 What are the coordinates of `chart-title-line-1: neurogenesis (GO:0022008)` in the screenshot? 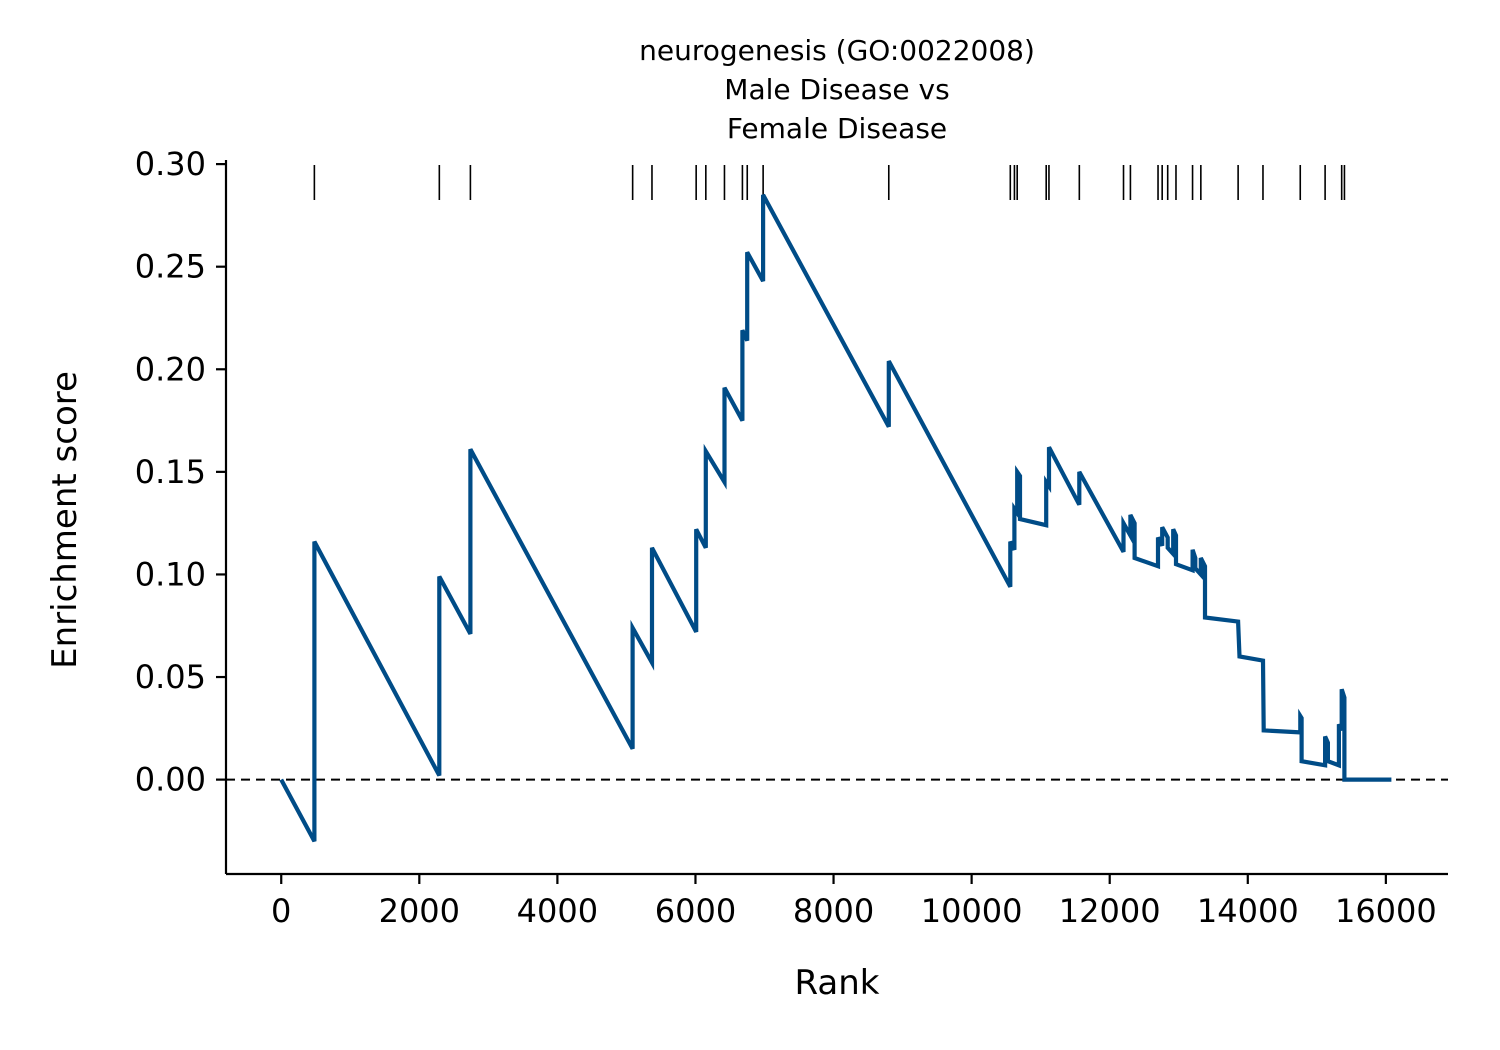 It's located at (837, 50).